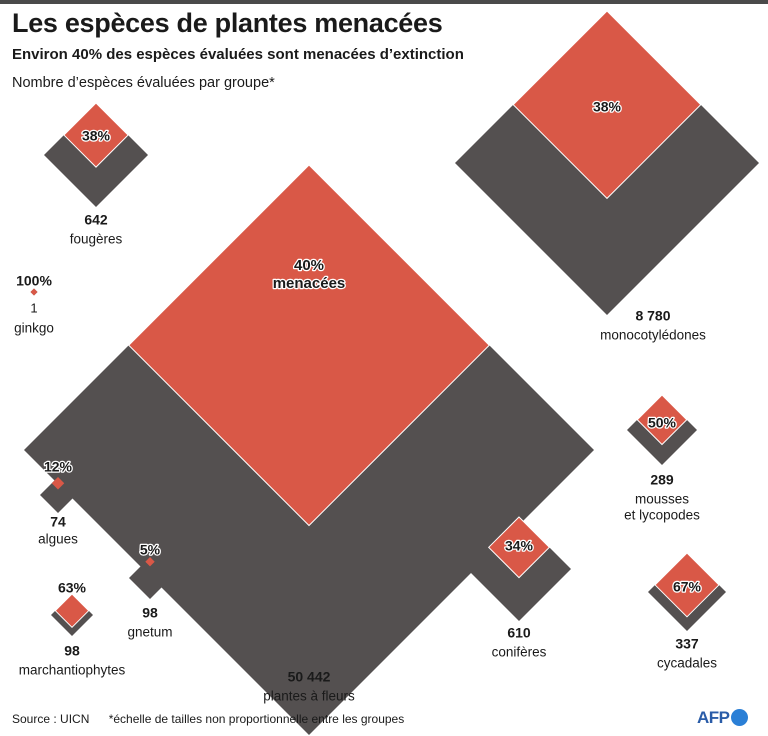  I want to click on pct-label-coniferes: 34%, so click(519, 546).